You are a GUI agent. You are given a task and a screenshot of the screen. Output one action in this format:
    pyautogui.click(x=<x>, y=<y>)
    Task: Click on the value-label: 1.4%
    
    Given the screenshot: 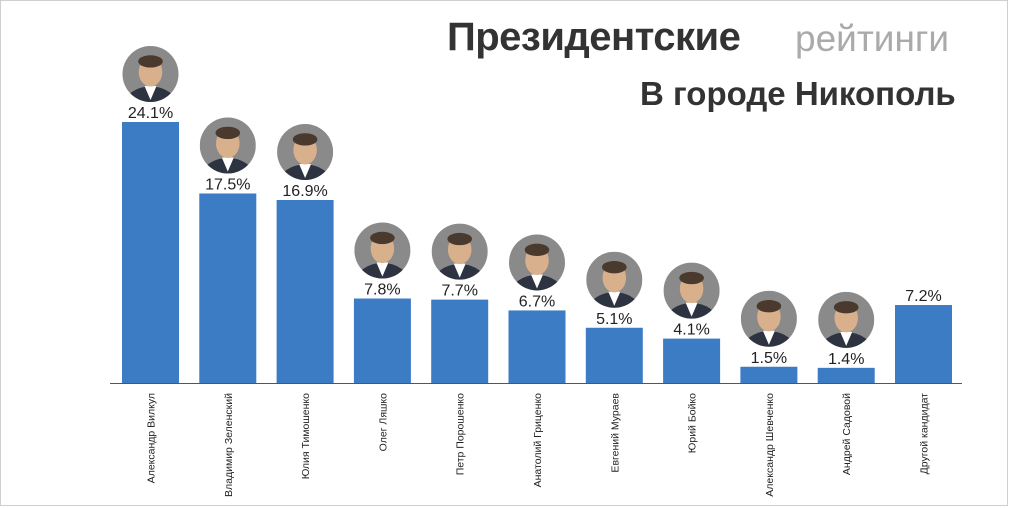 What is the action you would take?
    pyautogui.click(x=846, y=359)
    